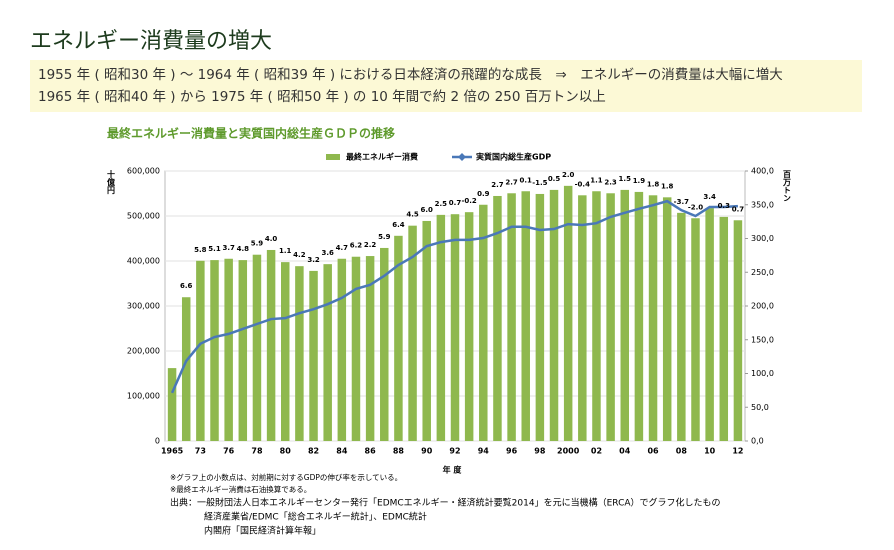 Image resolution: width=894 pixels, height=550 pixels. I want to click on growth-label: 2.5, so click(441, 204).